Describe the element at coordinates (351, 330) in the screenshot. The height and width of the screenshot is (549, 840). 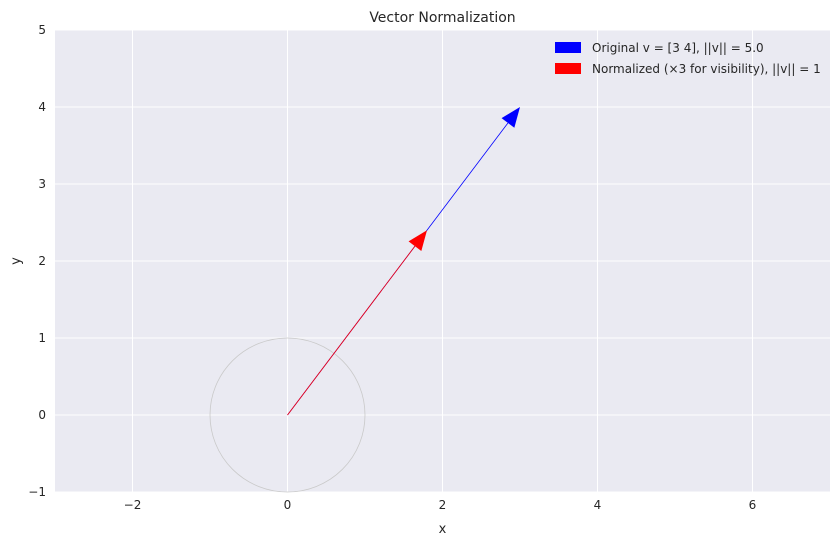
I see `vector-shaft-normalized` at that location.